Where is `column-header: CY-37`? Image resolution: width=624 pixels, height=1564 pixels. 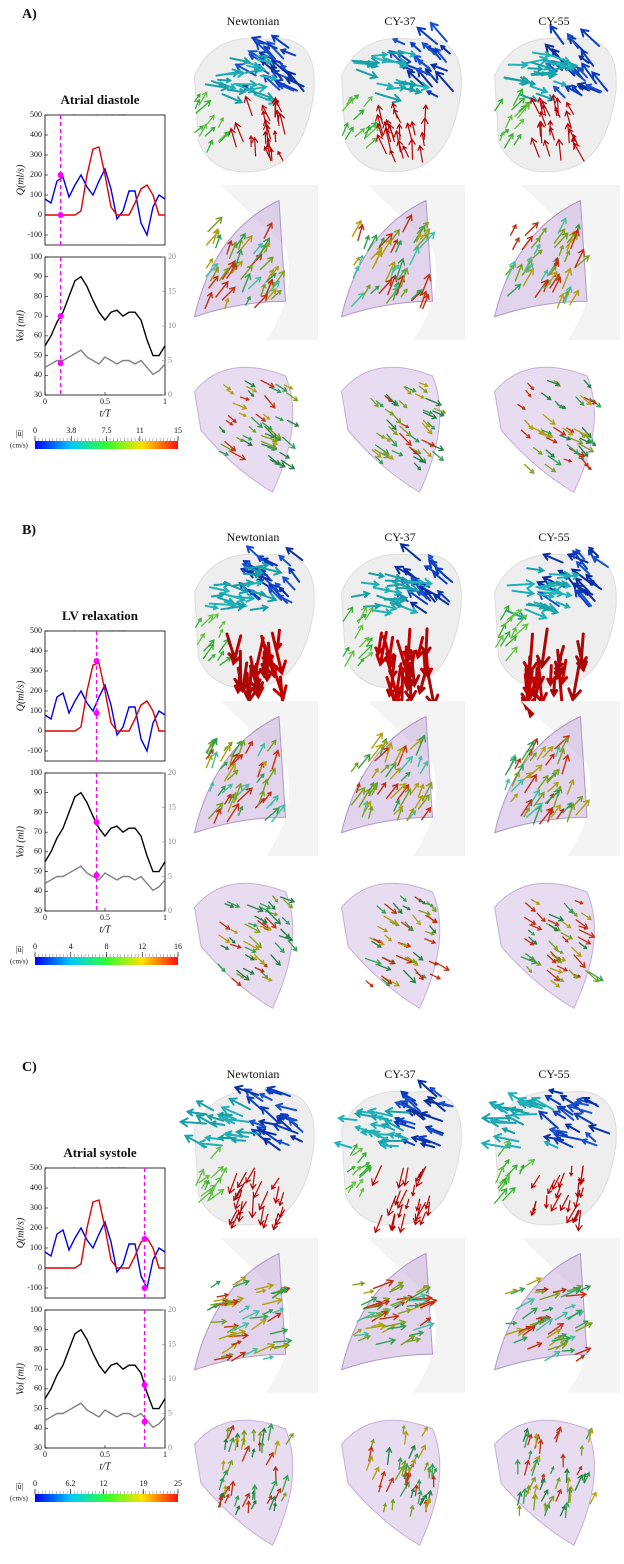 column-header: CY-37 is located at coordinates (399, 21).